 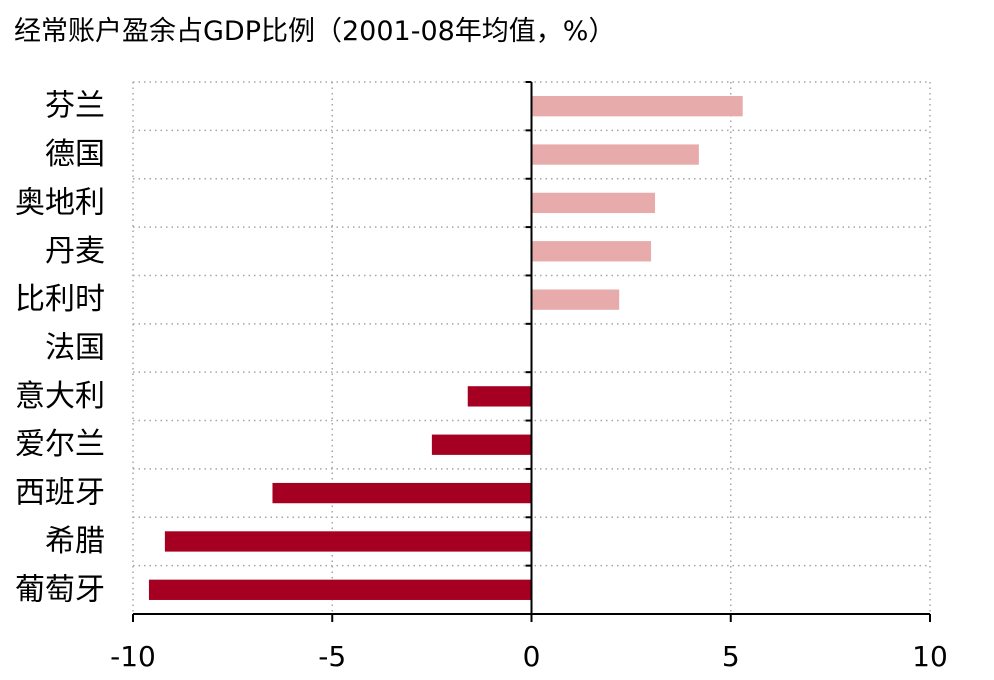 I want to click on category-label: 希腊, so click(x=75, y=541).